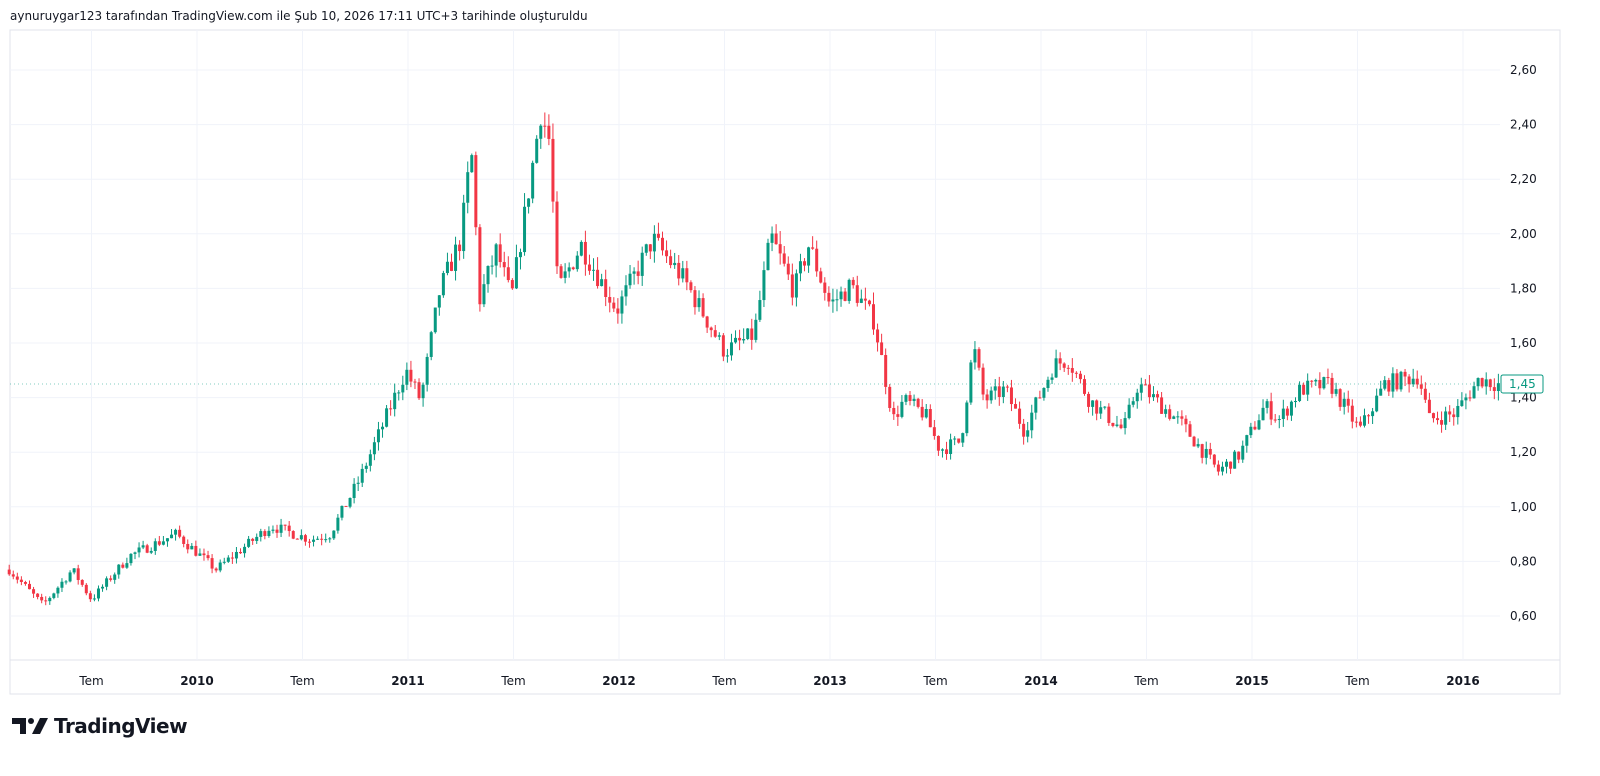 The height and width of the screenshot is (776, 1600). What do you see at coordinates (100, 726) in the screenshot?
I see `tradingview-logo: TradingView` at bounding box center [100, 726].